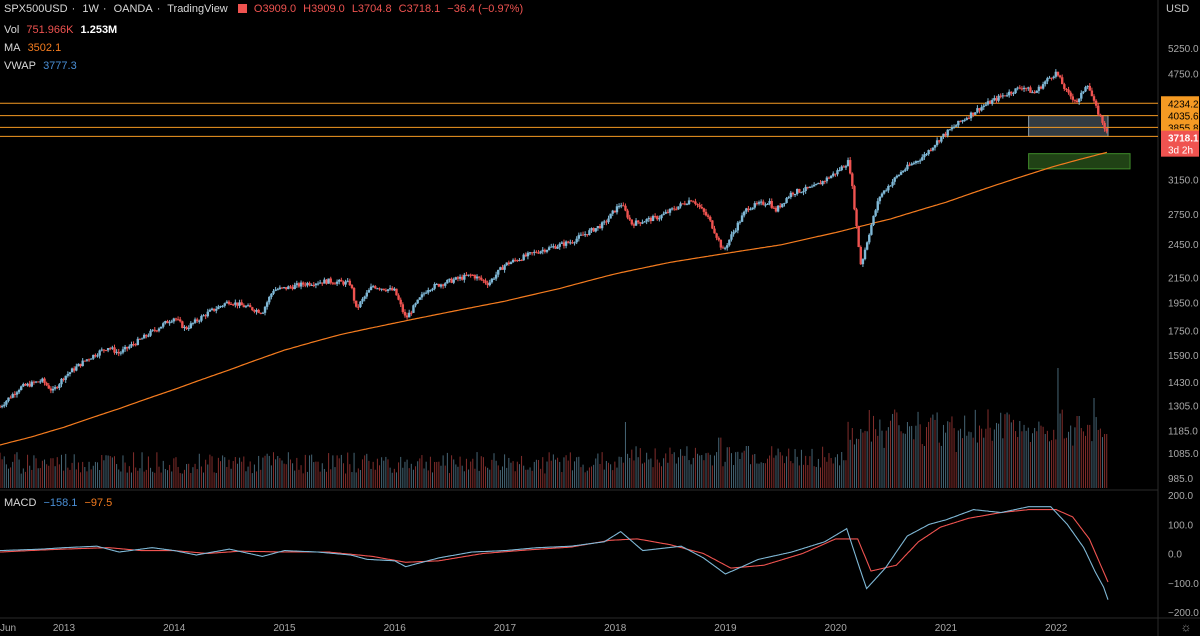  What do you see at coordinates (34, 48) in the screenshot?
I see `ma-legend: MA 3502.1` at bounding box center [34, 48].